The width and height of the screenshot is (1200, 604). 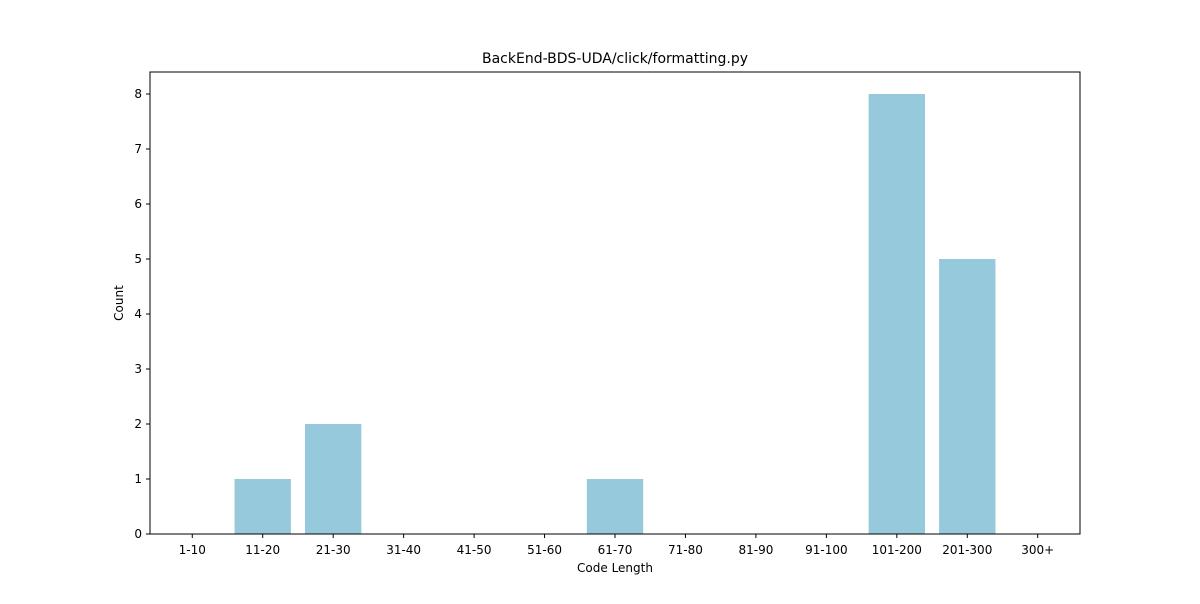 What do you see at coordinates (138, 424) in the screenshot?
I see `y-tick-label: 2` at bounding box center [138, 424].